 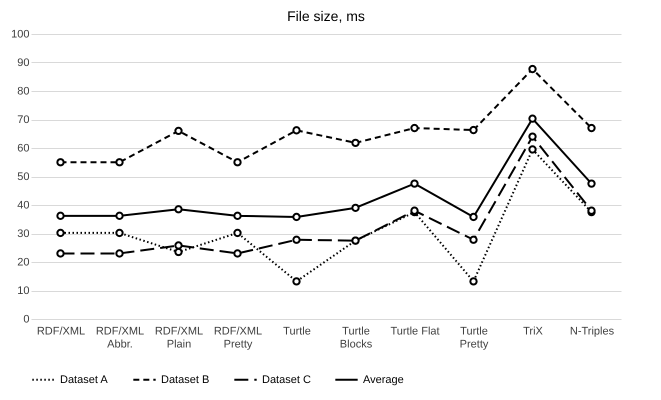 I want to click on y-tick-label: 50, so click(x=23, y=177).